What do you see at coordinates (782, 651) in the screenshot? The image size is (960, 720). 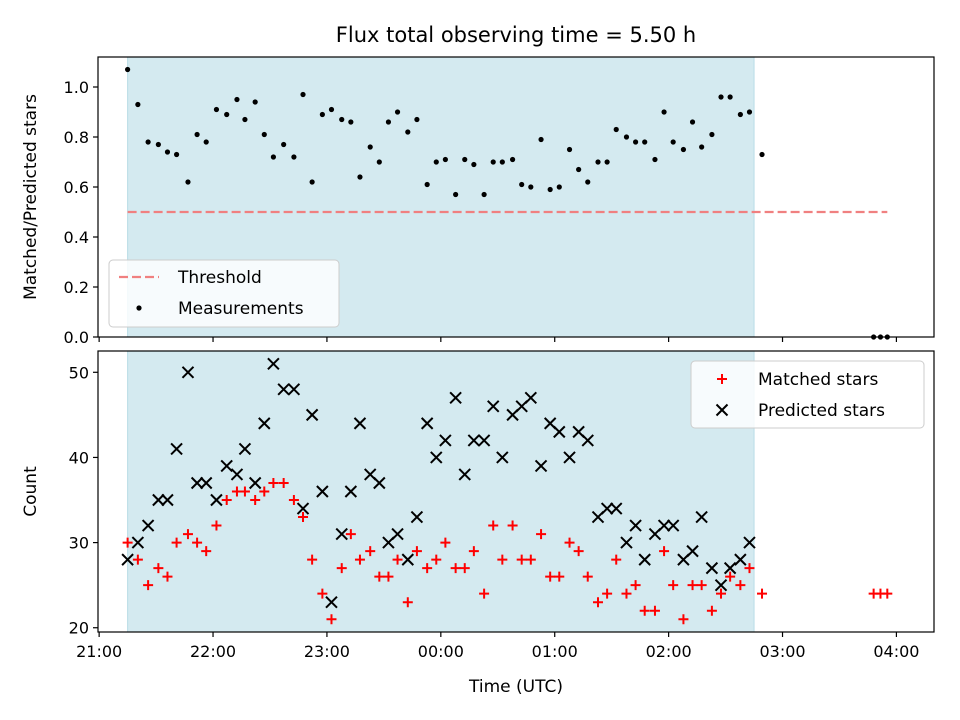 I see `x-tick-label: 03:00` at bounding box center [782, 651].